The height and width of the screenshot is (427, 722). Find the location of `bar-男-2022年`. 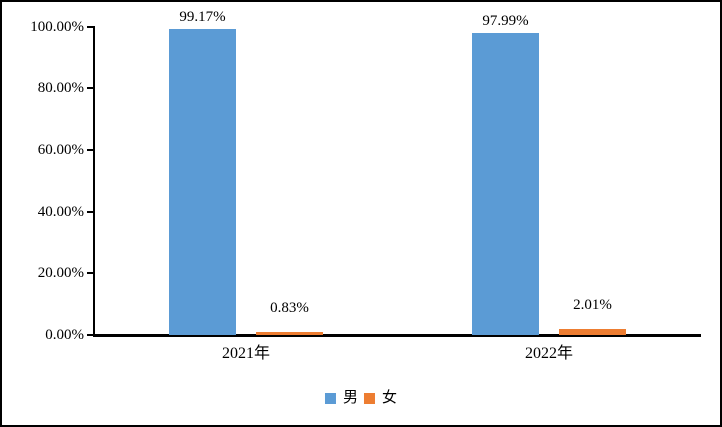

bar-男-2022年 is located at coordinates (505, 183).